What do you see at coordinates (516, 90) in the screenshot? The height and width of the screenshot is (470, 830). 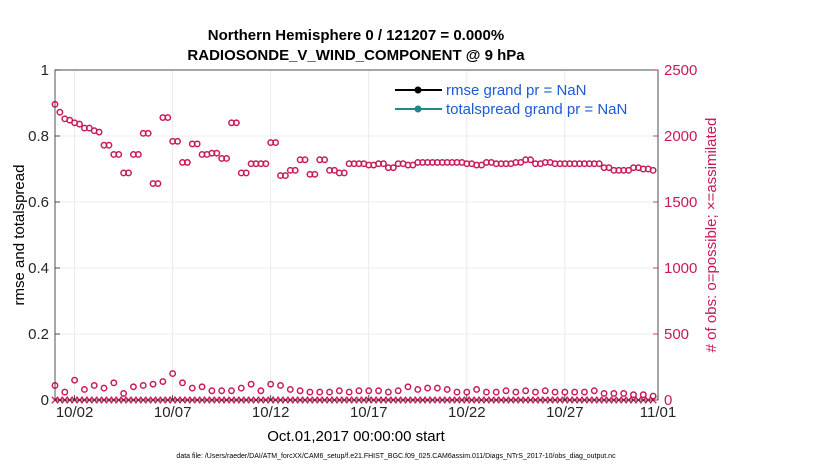 I see `legend-rmse-label: rmse grand pr = NaN` at bounding box center [516, 90].